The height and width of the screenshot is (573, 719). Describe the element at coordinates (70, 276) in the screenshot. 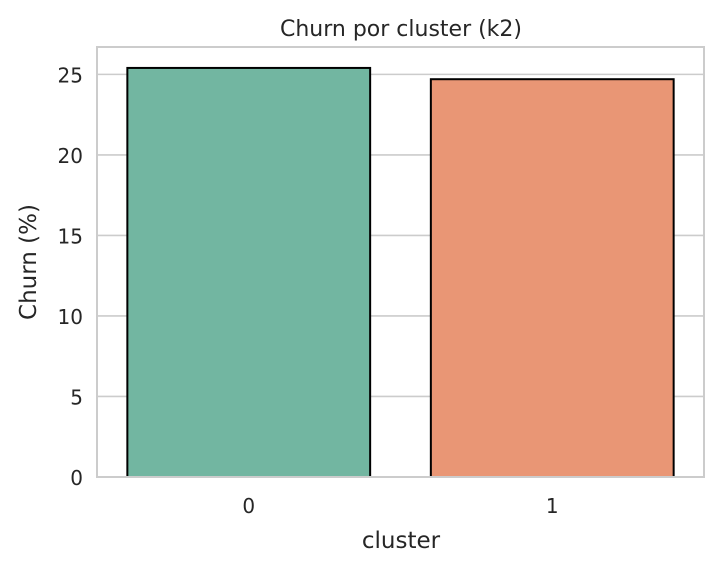

I see `y-tick-labels: 0 5 10 15 20 25` at that location.